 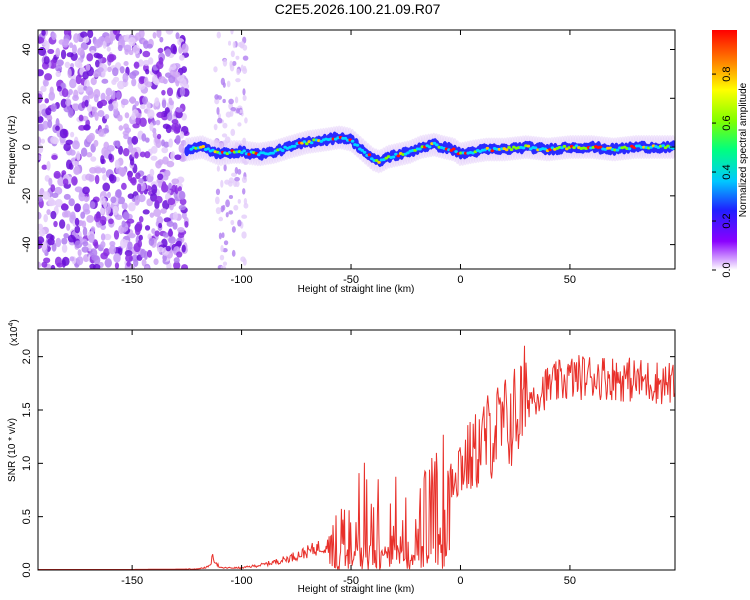 What do you see at coordinates (27, 49) in the screenshot?
I see `heatmap-y-tick-label: 40` at bounding box center [27, 49].